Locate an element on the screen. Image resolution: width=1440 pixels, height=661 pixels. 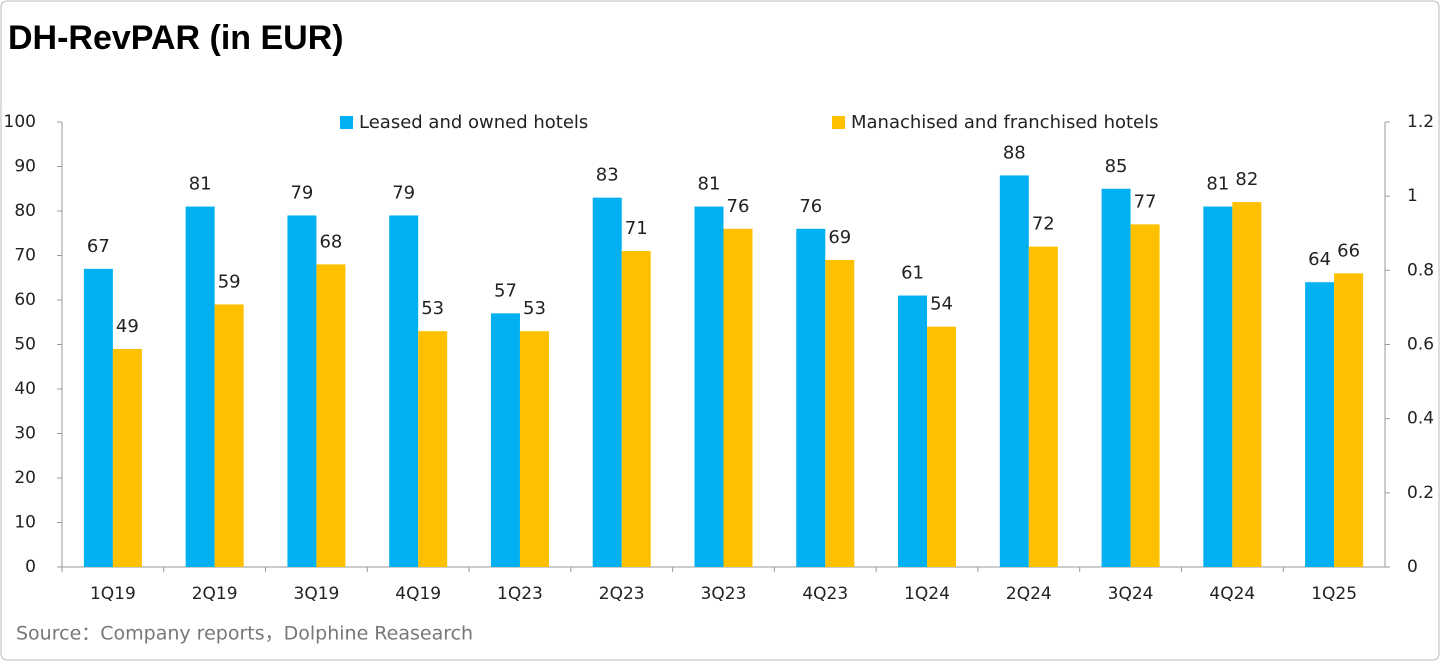
data-label: 68 is located at coordinates (330, 241).